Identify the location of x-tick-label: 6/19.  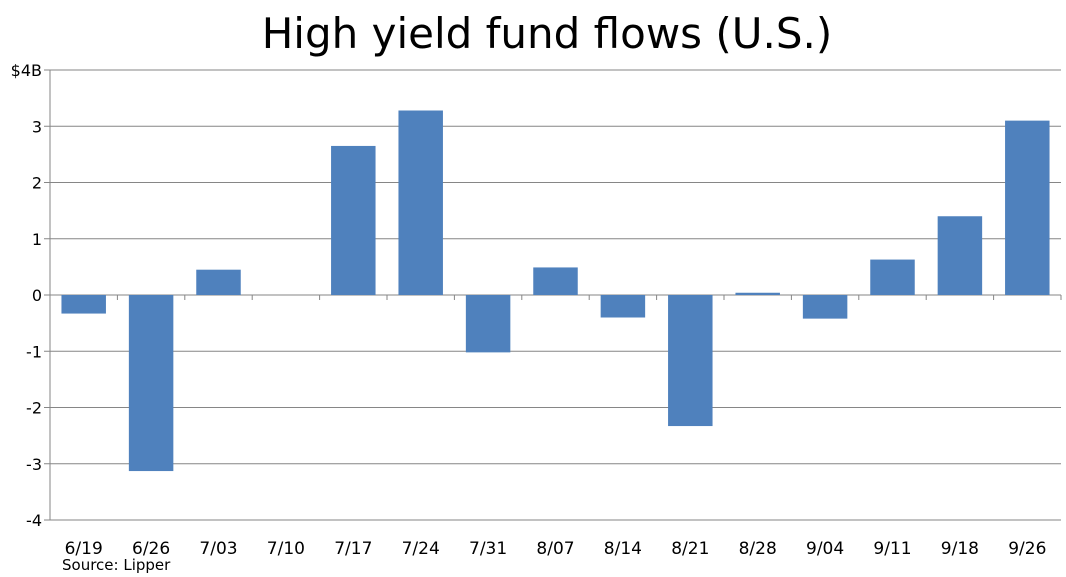
(84, 549).